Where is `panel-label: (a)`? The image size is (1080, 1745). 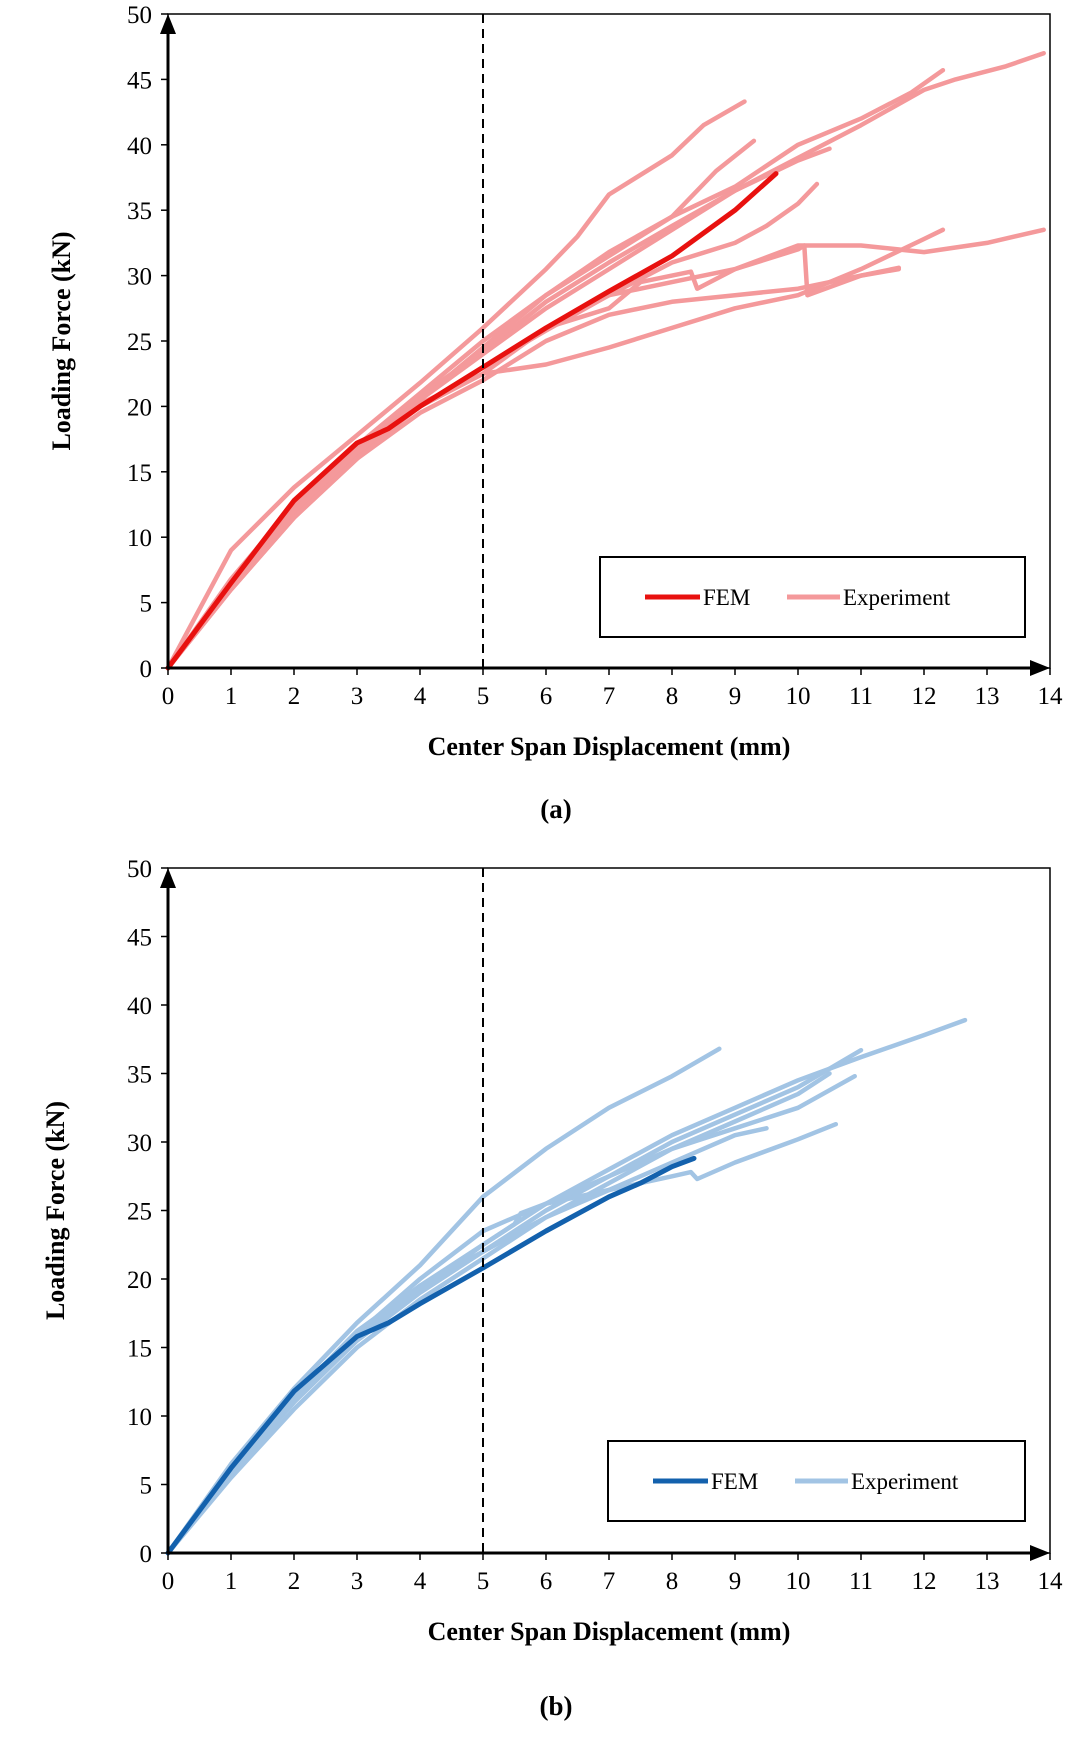 panel-label: (a) is located at coordinates (555, 809).